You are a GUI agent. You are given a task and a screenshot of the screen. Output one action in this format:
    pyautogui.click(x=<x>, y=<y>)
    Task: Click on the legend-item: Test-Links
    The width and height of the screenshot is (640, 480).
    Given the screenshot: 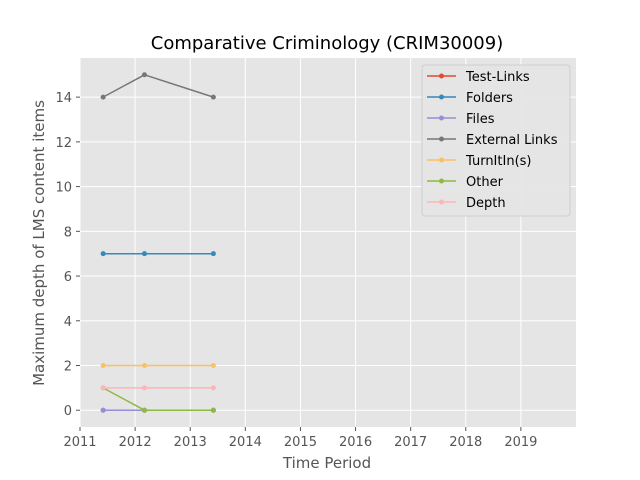 What is the action you would take?
    pyautogui.click(x=478, y=77)
    